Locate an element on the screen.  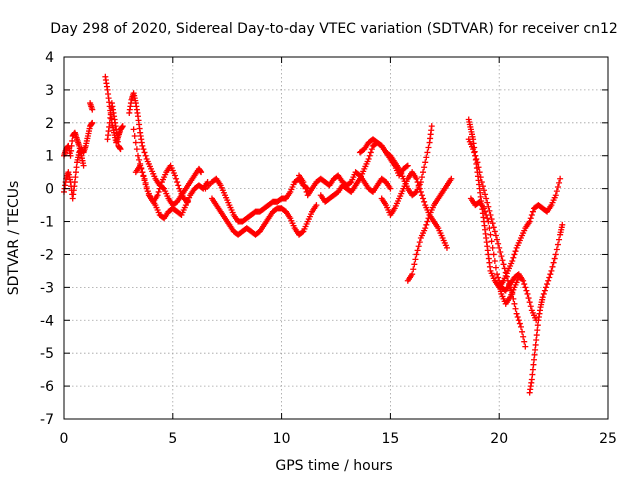
y-tick-labels: 4 3 2 1 0 -1 -2 -3 -4 -5 -6 -7 is located at coordinates (47, 239).